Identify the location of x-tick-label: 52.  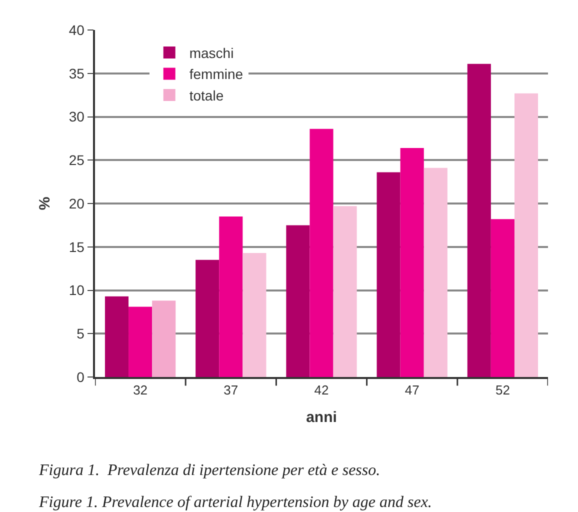
(502, 390).